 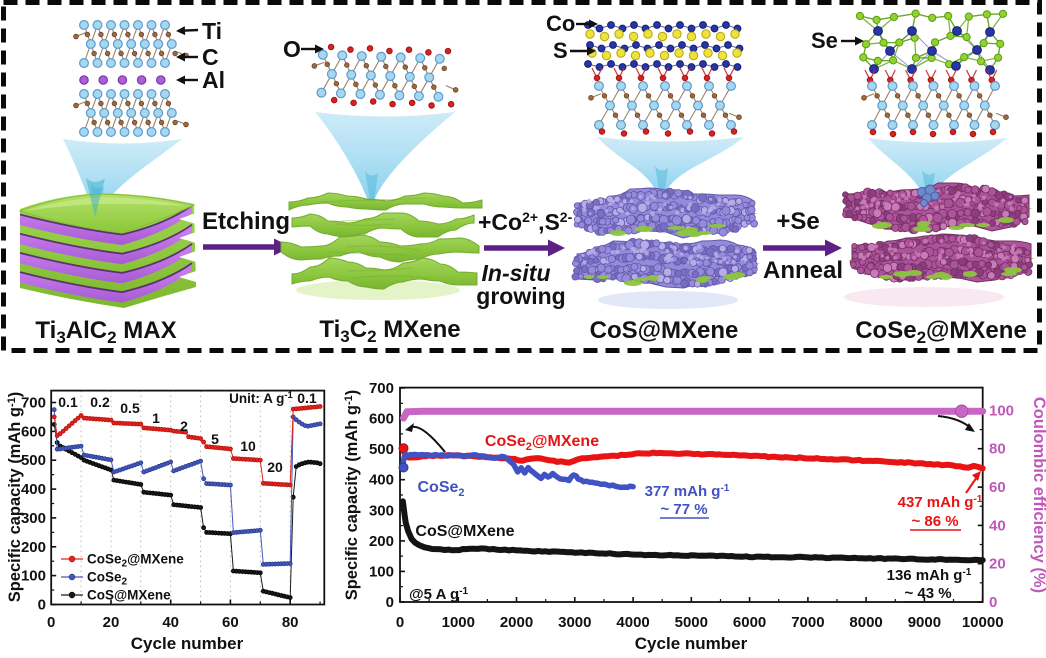 What do you see at coordinates (824, 40) in the screenshot?
I see `svg-text: Se` at bounding box center [824, 40].